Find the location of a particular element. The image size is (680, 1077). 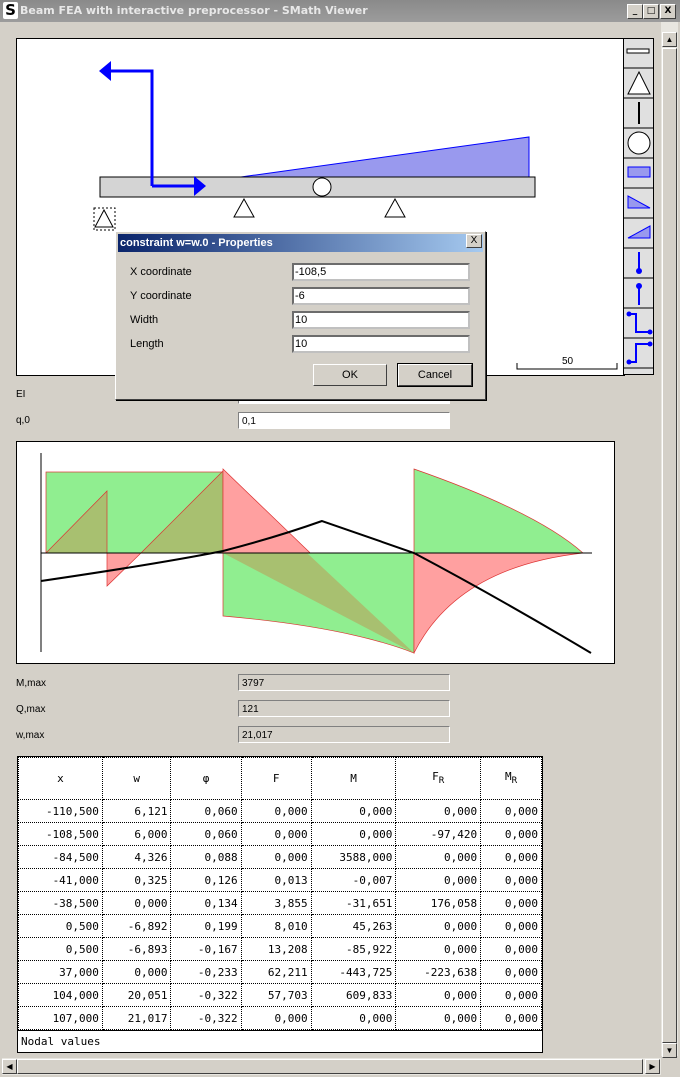

table-cell: -85,922 is located at coordinates (353, 949).